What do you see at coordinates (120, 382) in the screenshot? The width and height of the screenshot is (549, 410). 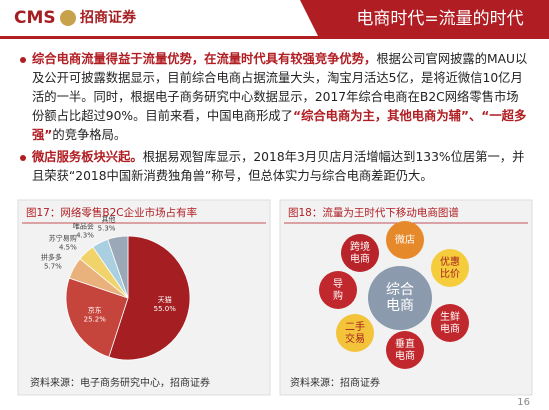 I see `source: 资料来源：电子商务研究中心，招商证券` at bounding box center [120, 382].